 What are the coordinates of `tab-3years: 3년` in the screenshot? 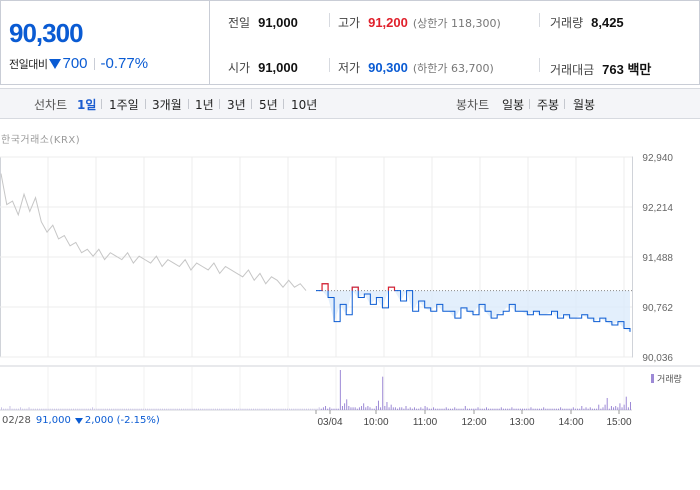 It's located at (236, 105).